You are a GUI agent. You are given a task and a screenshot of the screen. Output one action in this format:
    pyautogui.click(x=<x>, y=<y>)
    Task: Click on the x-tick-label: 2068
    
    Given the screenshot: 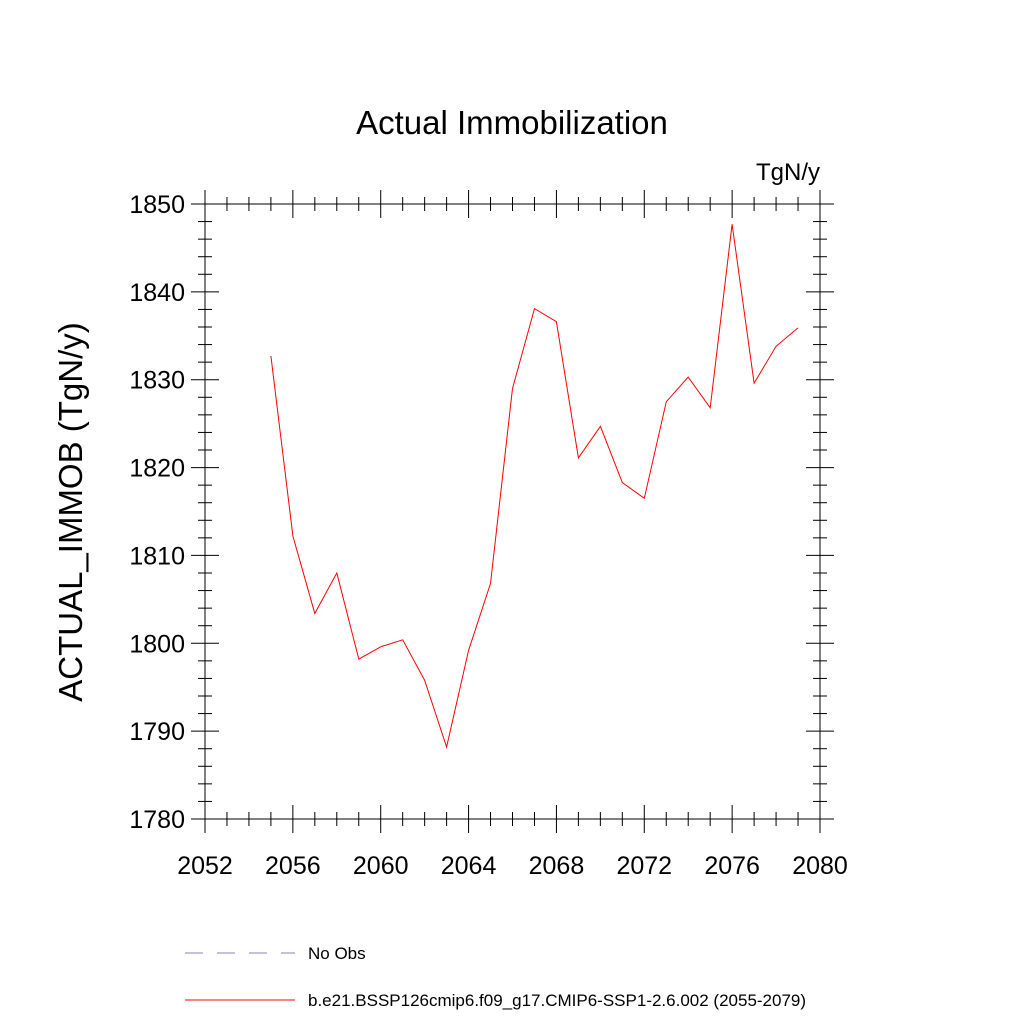 What is the action you would take?
    pyautogui.click(x=557, y=866)
    